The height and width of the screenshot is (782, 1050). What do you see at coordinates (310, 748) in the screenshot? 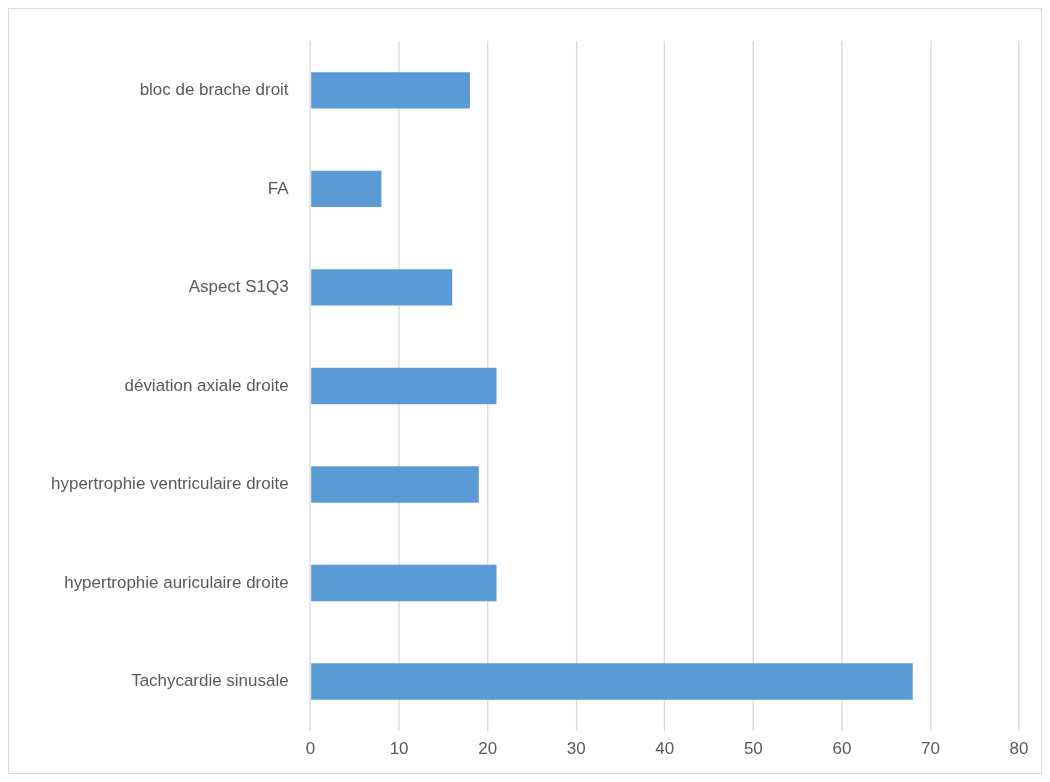
I see `x-tick-label: 0` at bounding box center [310, 748].